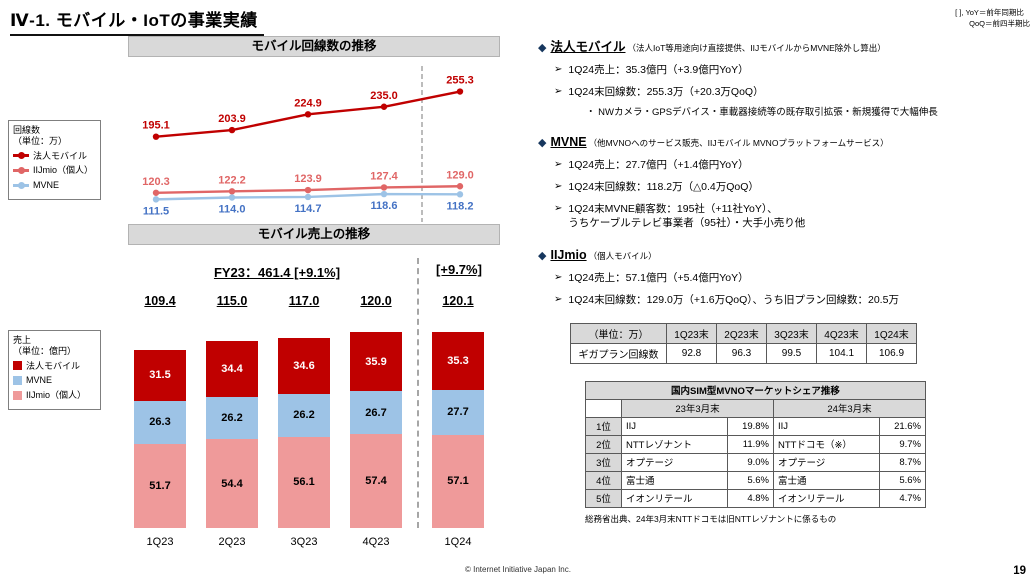  What do you see at coordinates (658, 278) in the screenshot?
I see `bullet-text: 1Q24売上：57.1億円（+5.4億円YoY）` at bounding box center [658, 278].